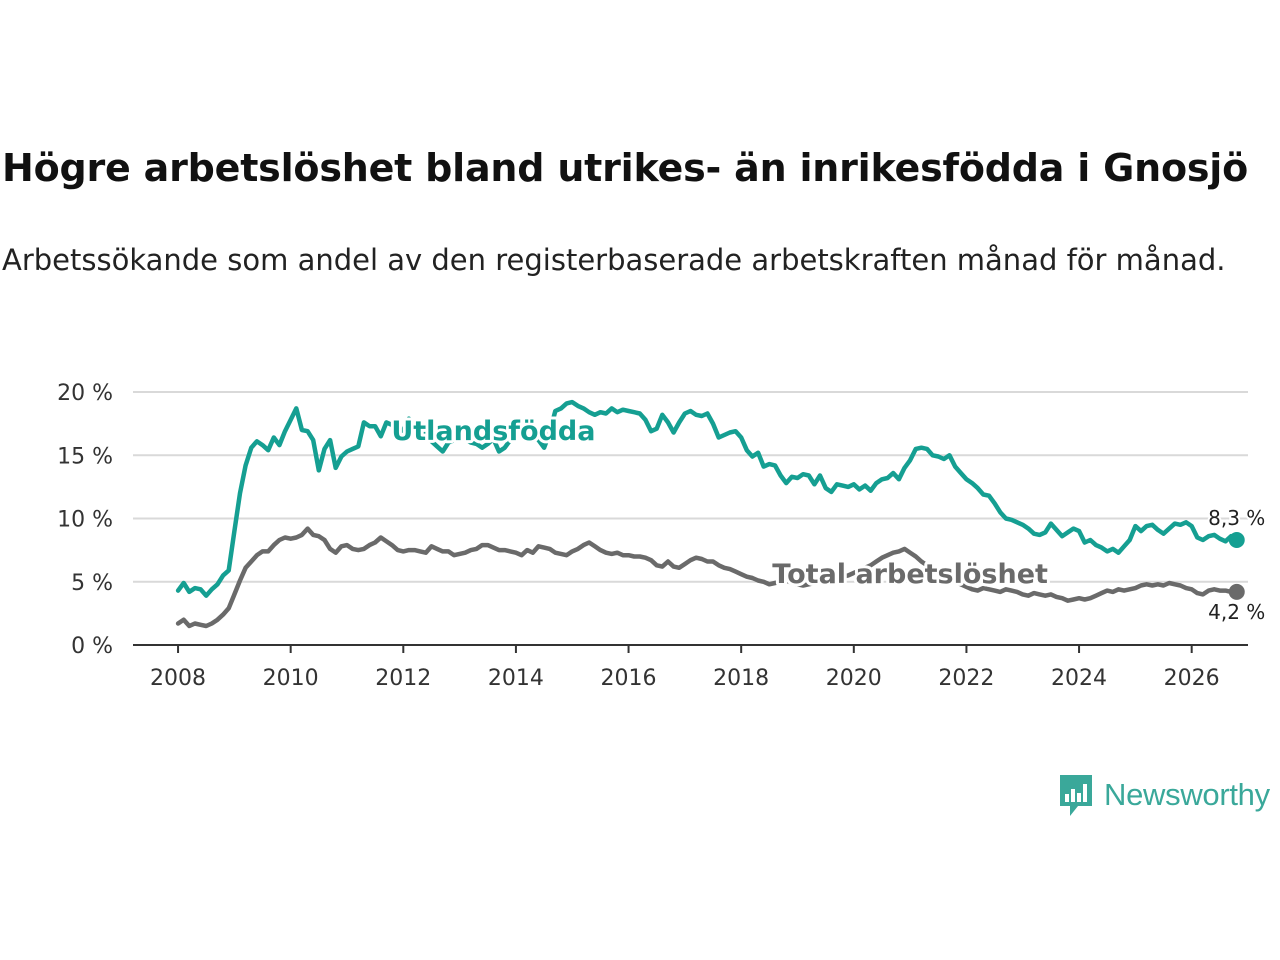 The image size is (1280, 960). I want to click on x-tick-label: 2020, so click(854, 678).